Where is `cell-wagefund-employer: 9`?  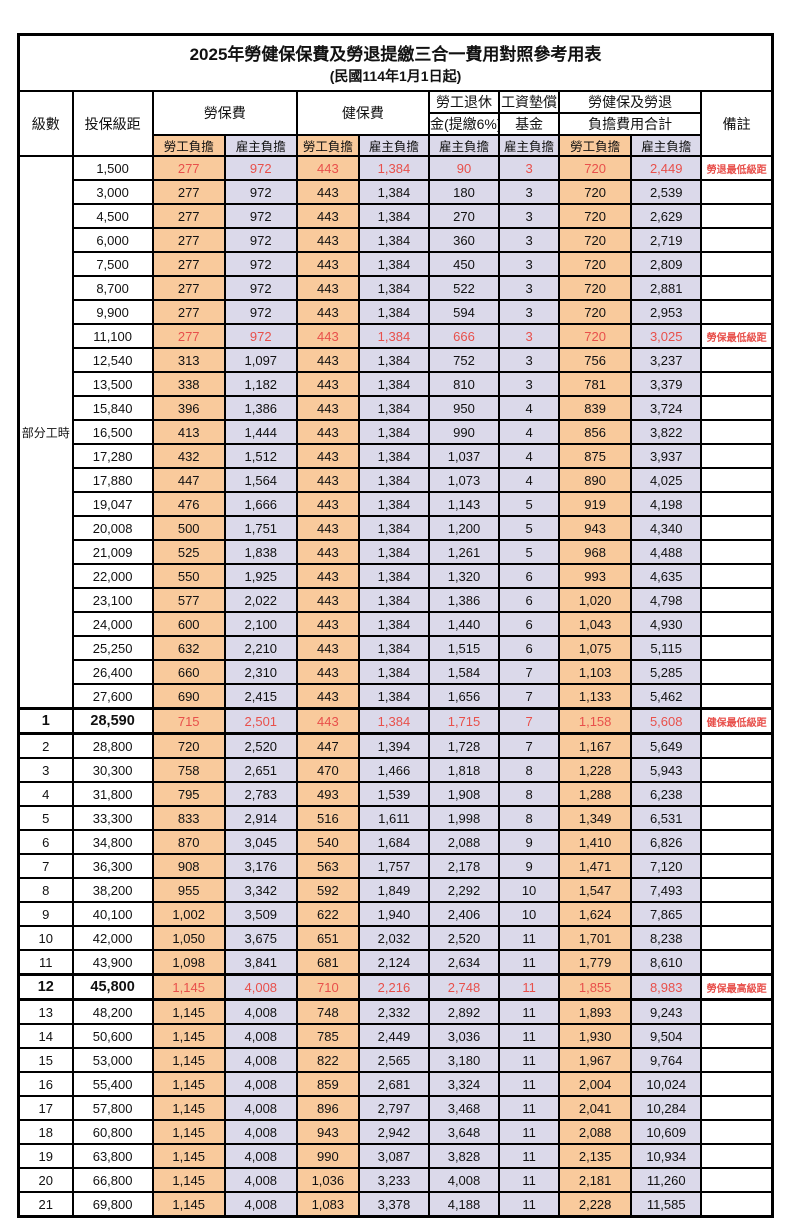
cell-wagefund-employer: 9 is located at coordinates (529, 866).